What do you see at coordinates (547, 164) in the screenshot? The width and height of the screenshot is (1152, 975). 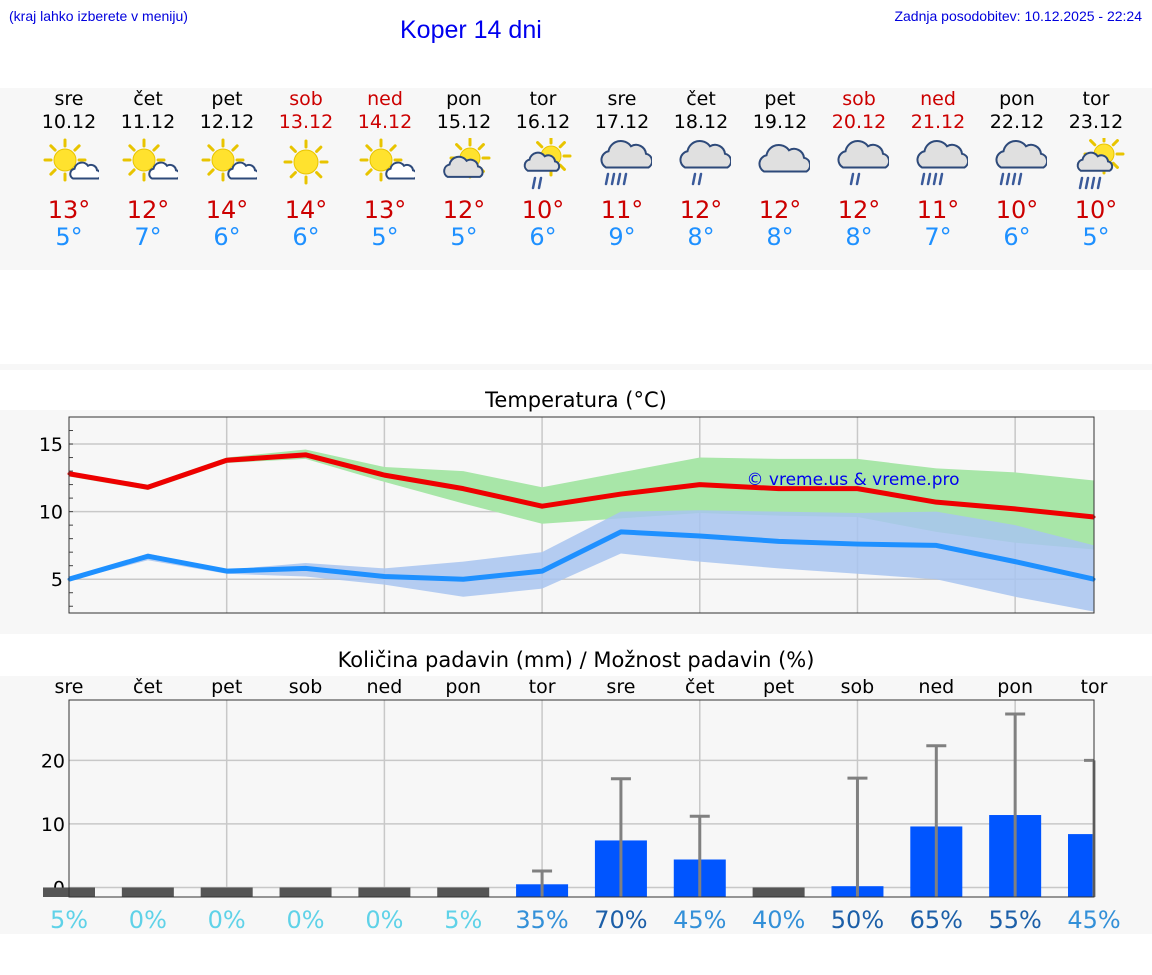 I see `sun-cloud-rain-icon` at bounding box center [547, 164].